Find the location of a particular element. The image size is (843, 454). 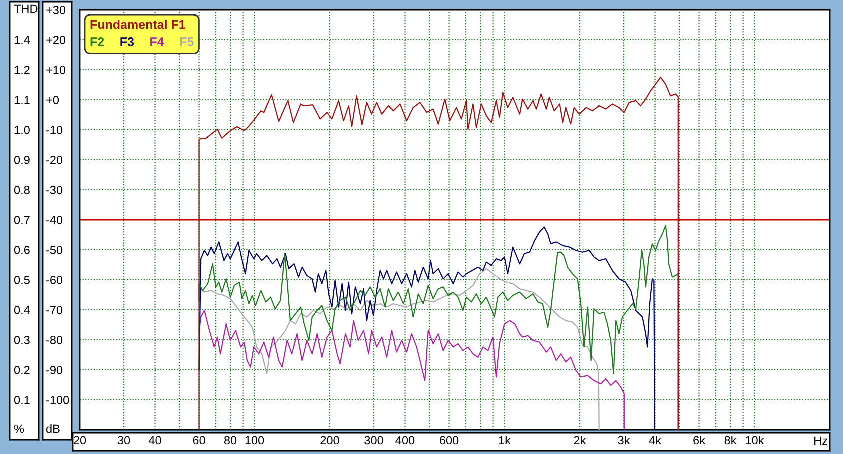

x-tick-label: 600 is located at coordinates (449, 440).